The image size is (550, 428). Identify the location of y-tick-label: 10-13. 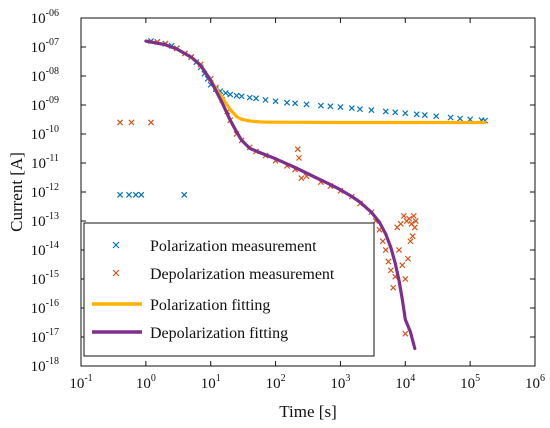
(45, 220).